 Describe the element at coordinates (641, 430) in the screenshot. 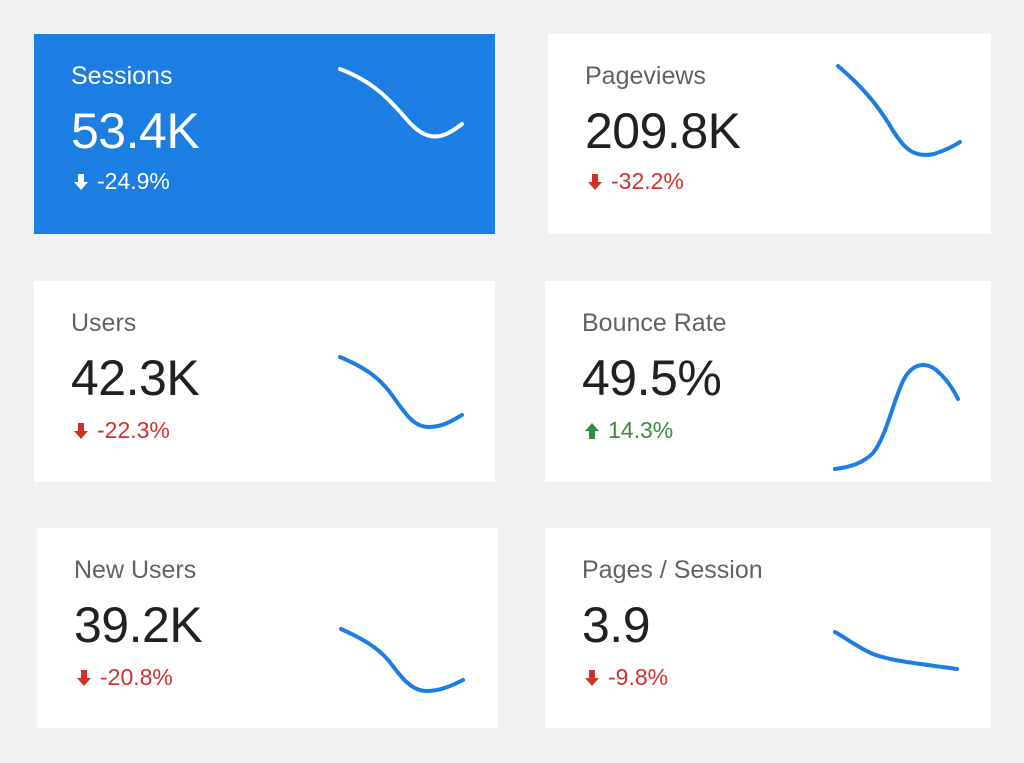

I see `metric-change-value: 14.3%` at that location.